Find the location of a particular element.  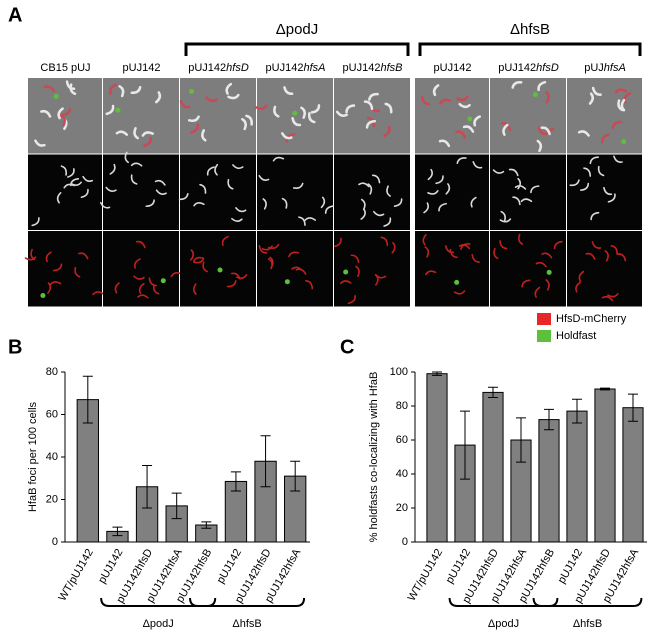

y-axis-label: % holdfasts co-localizing with HfaB is located at coordinates (374, 457).